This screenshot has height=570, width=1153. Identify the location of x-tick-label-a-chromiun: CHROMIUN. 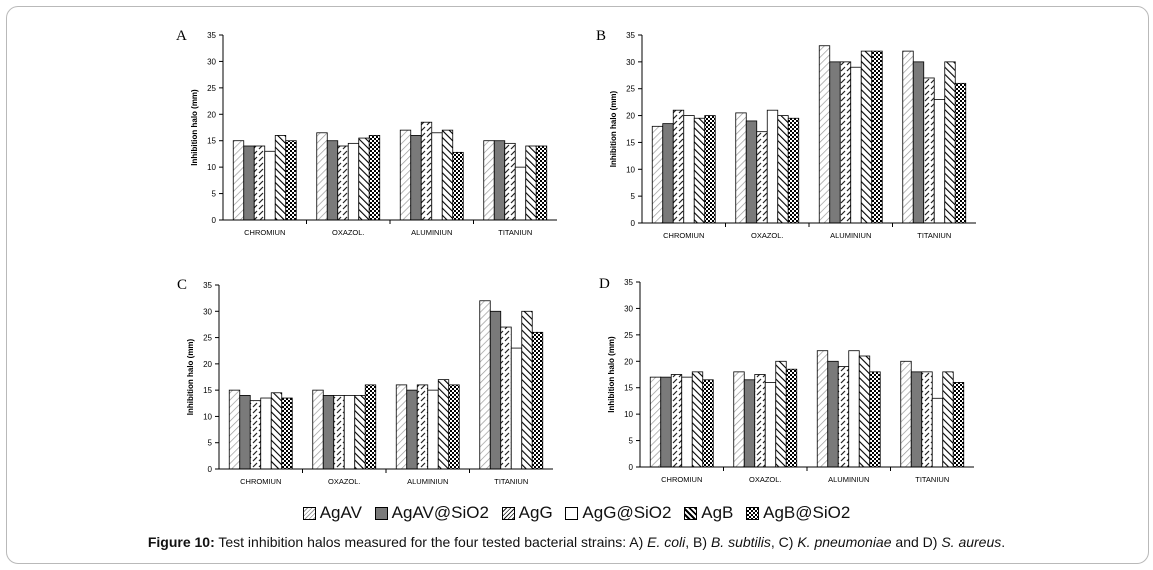
(264, 232).